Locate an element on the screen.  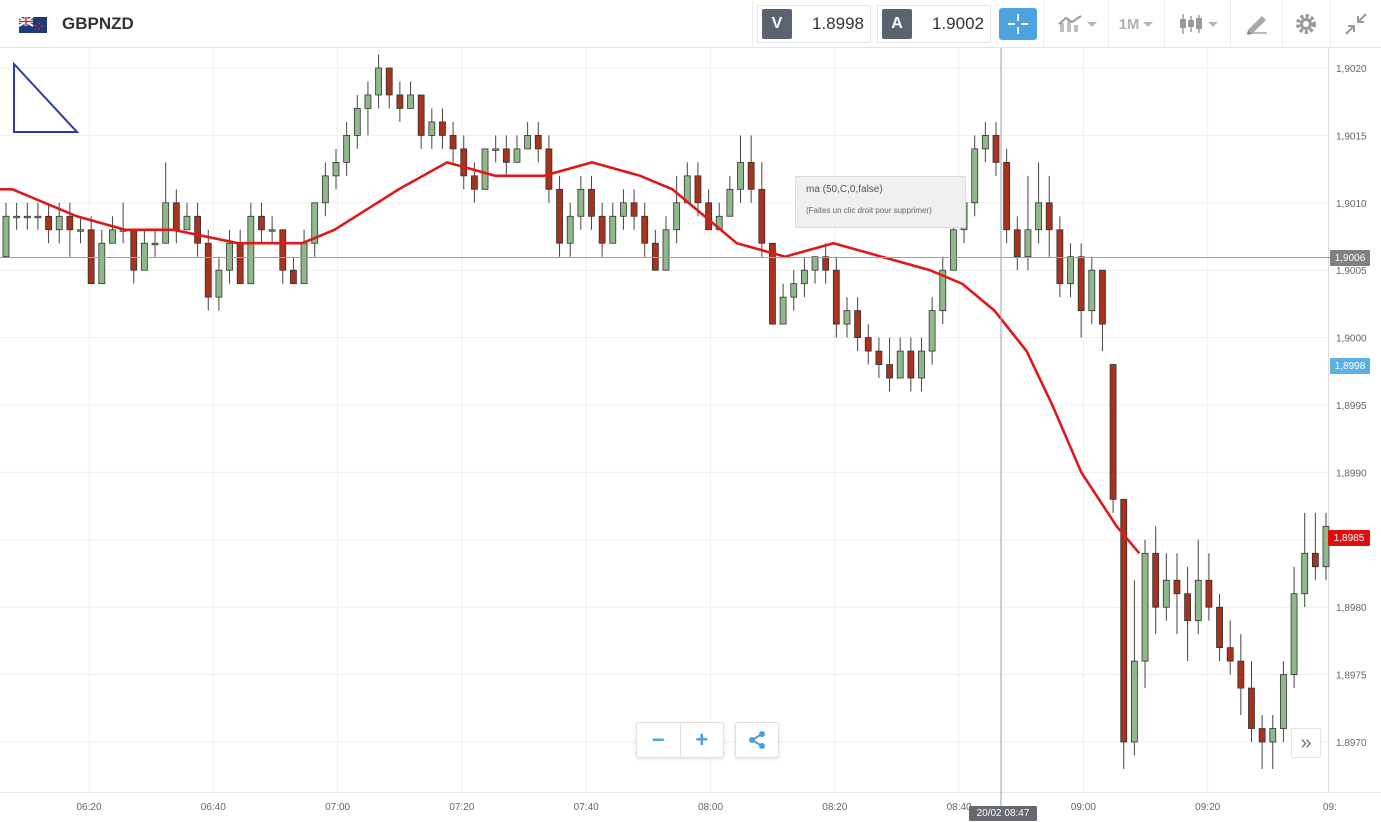
drawing-tools-button is located at coordinates (1257, 24).